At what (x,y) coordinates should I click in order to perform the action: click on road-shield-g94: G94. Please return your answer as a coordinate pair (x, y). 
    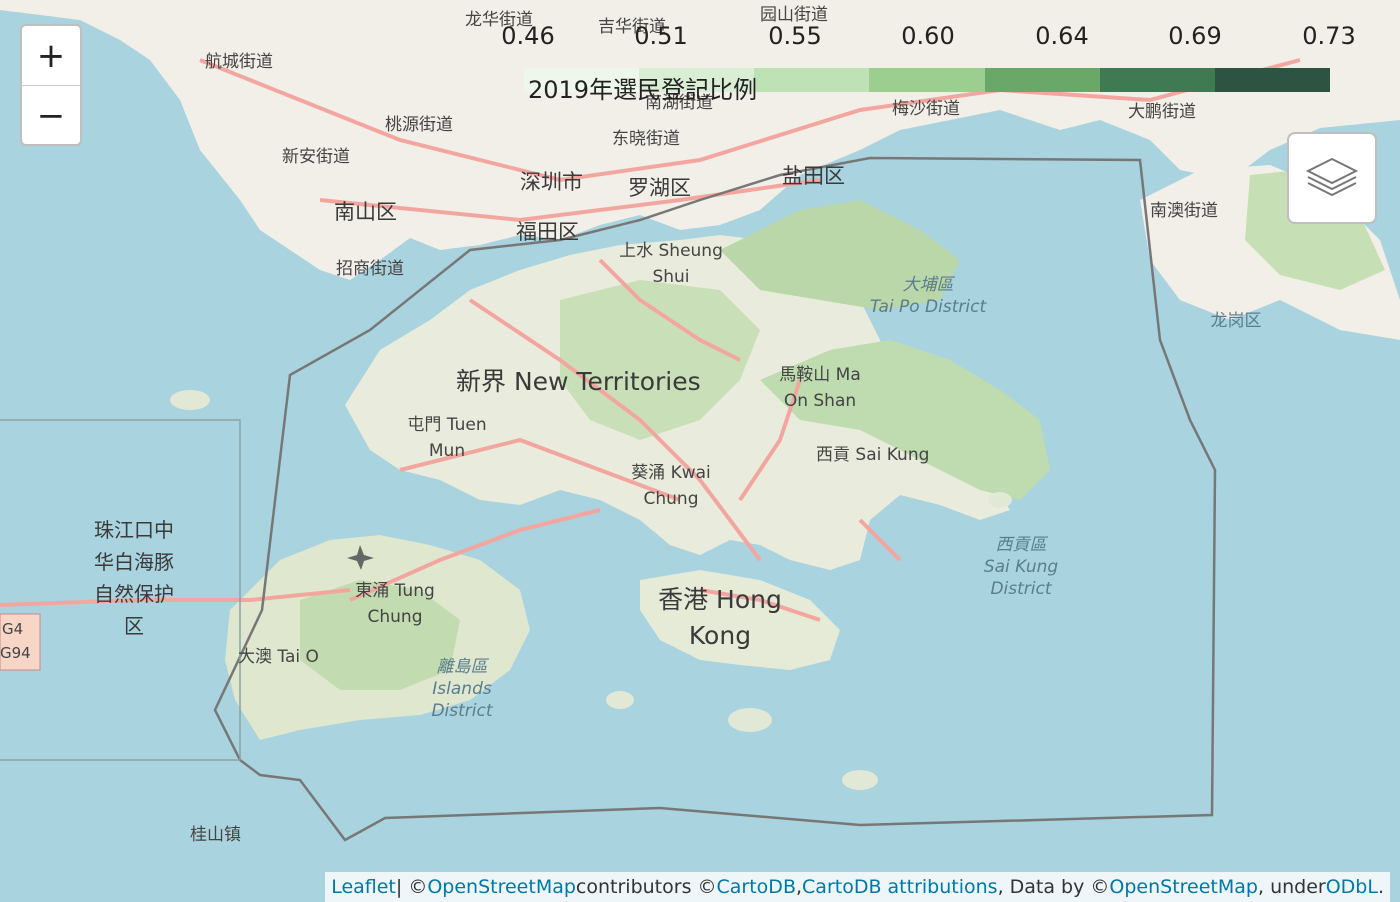
    Looking at the image, I should click on (15, 653).